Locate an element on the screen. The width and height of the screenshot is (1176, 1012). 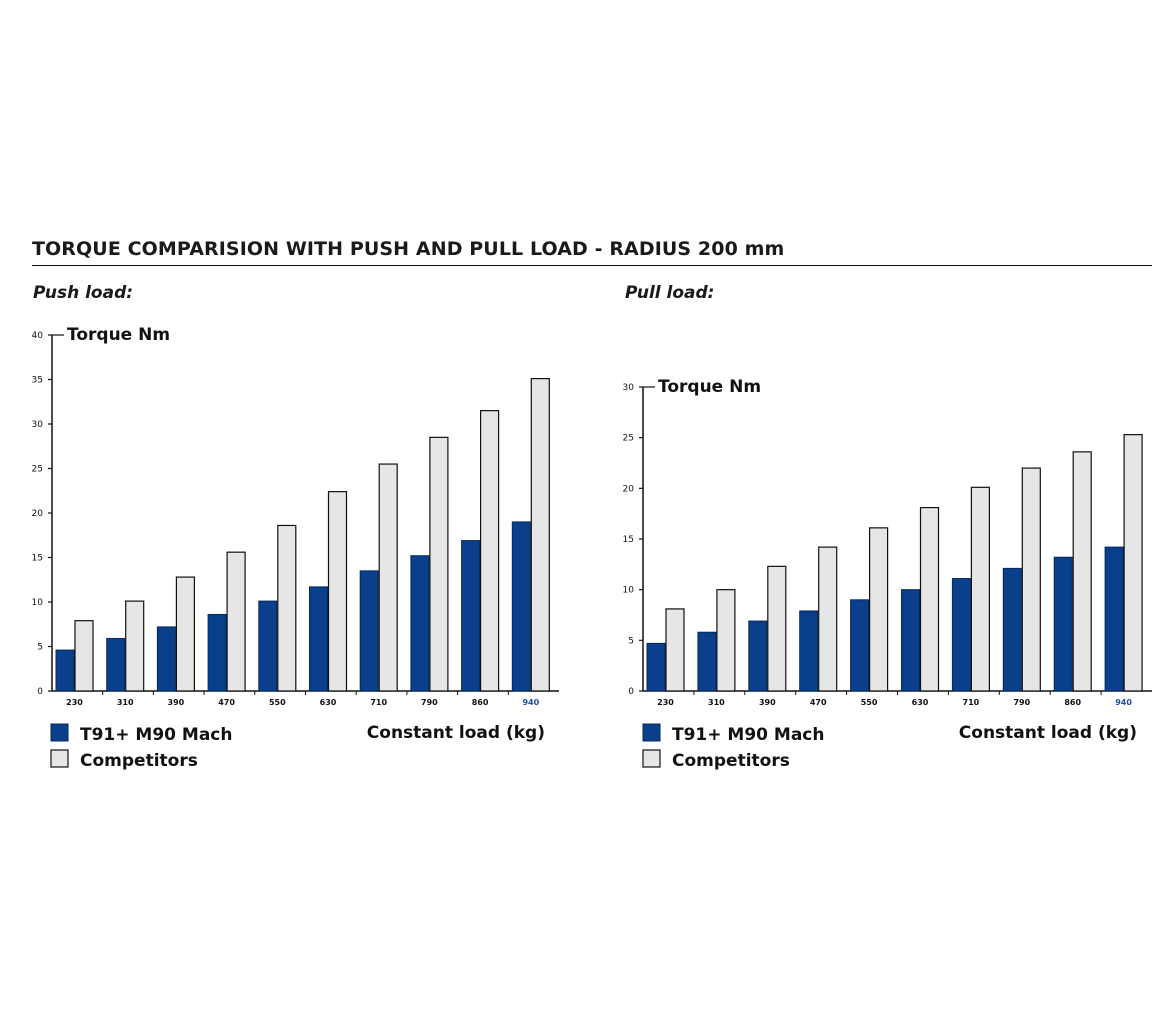
push-y-tick-label: 0 is located at coordinates (40, 692).